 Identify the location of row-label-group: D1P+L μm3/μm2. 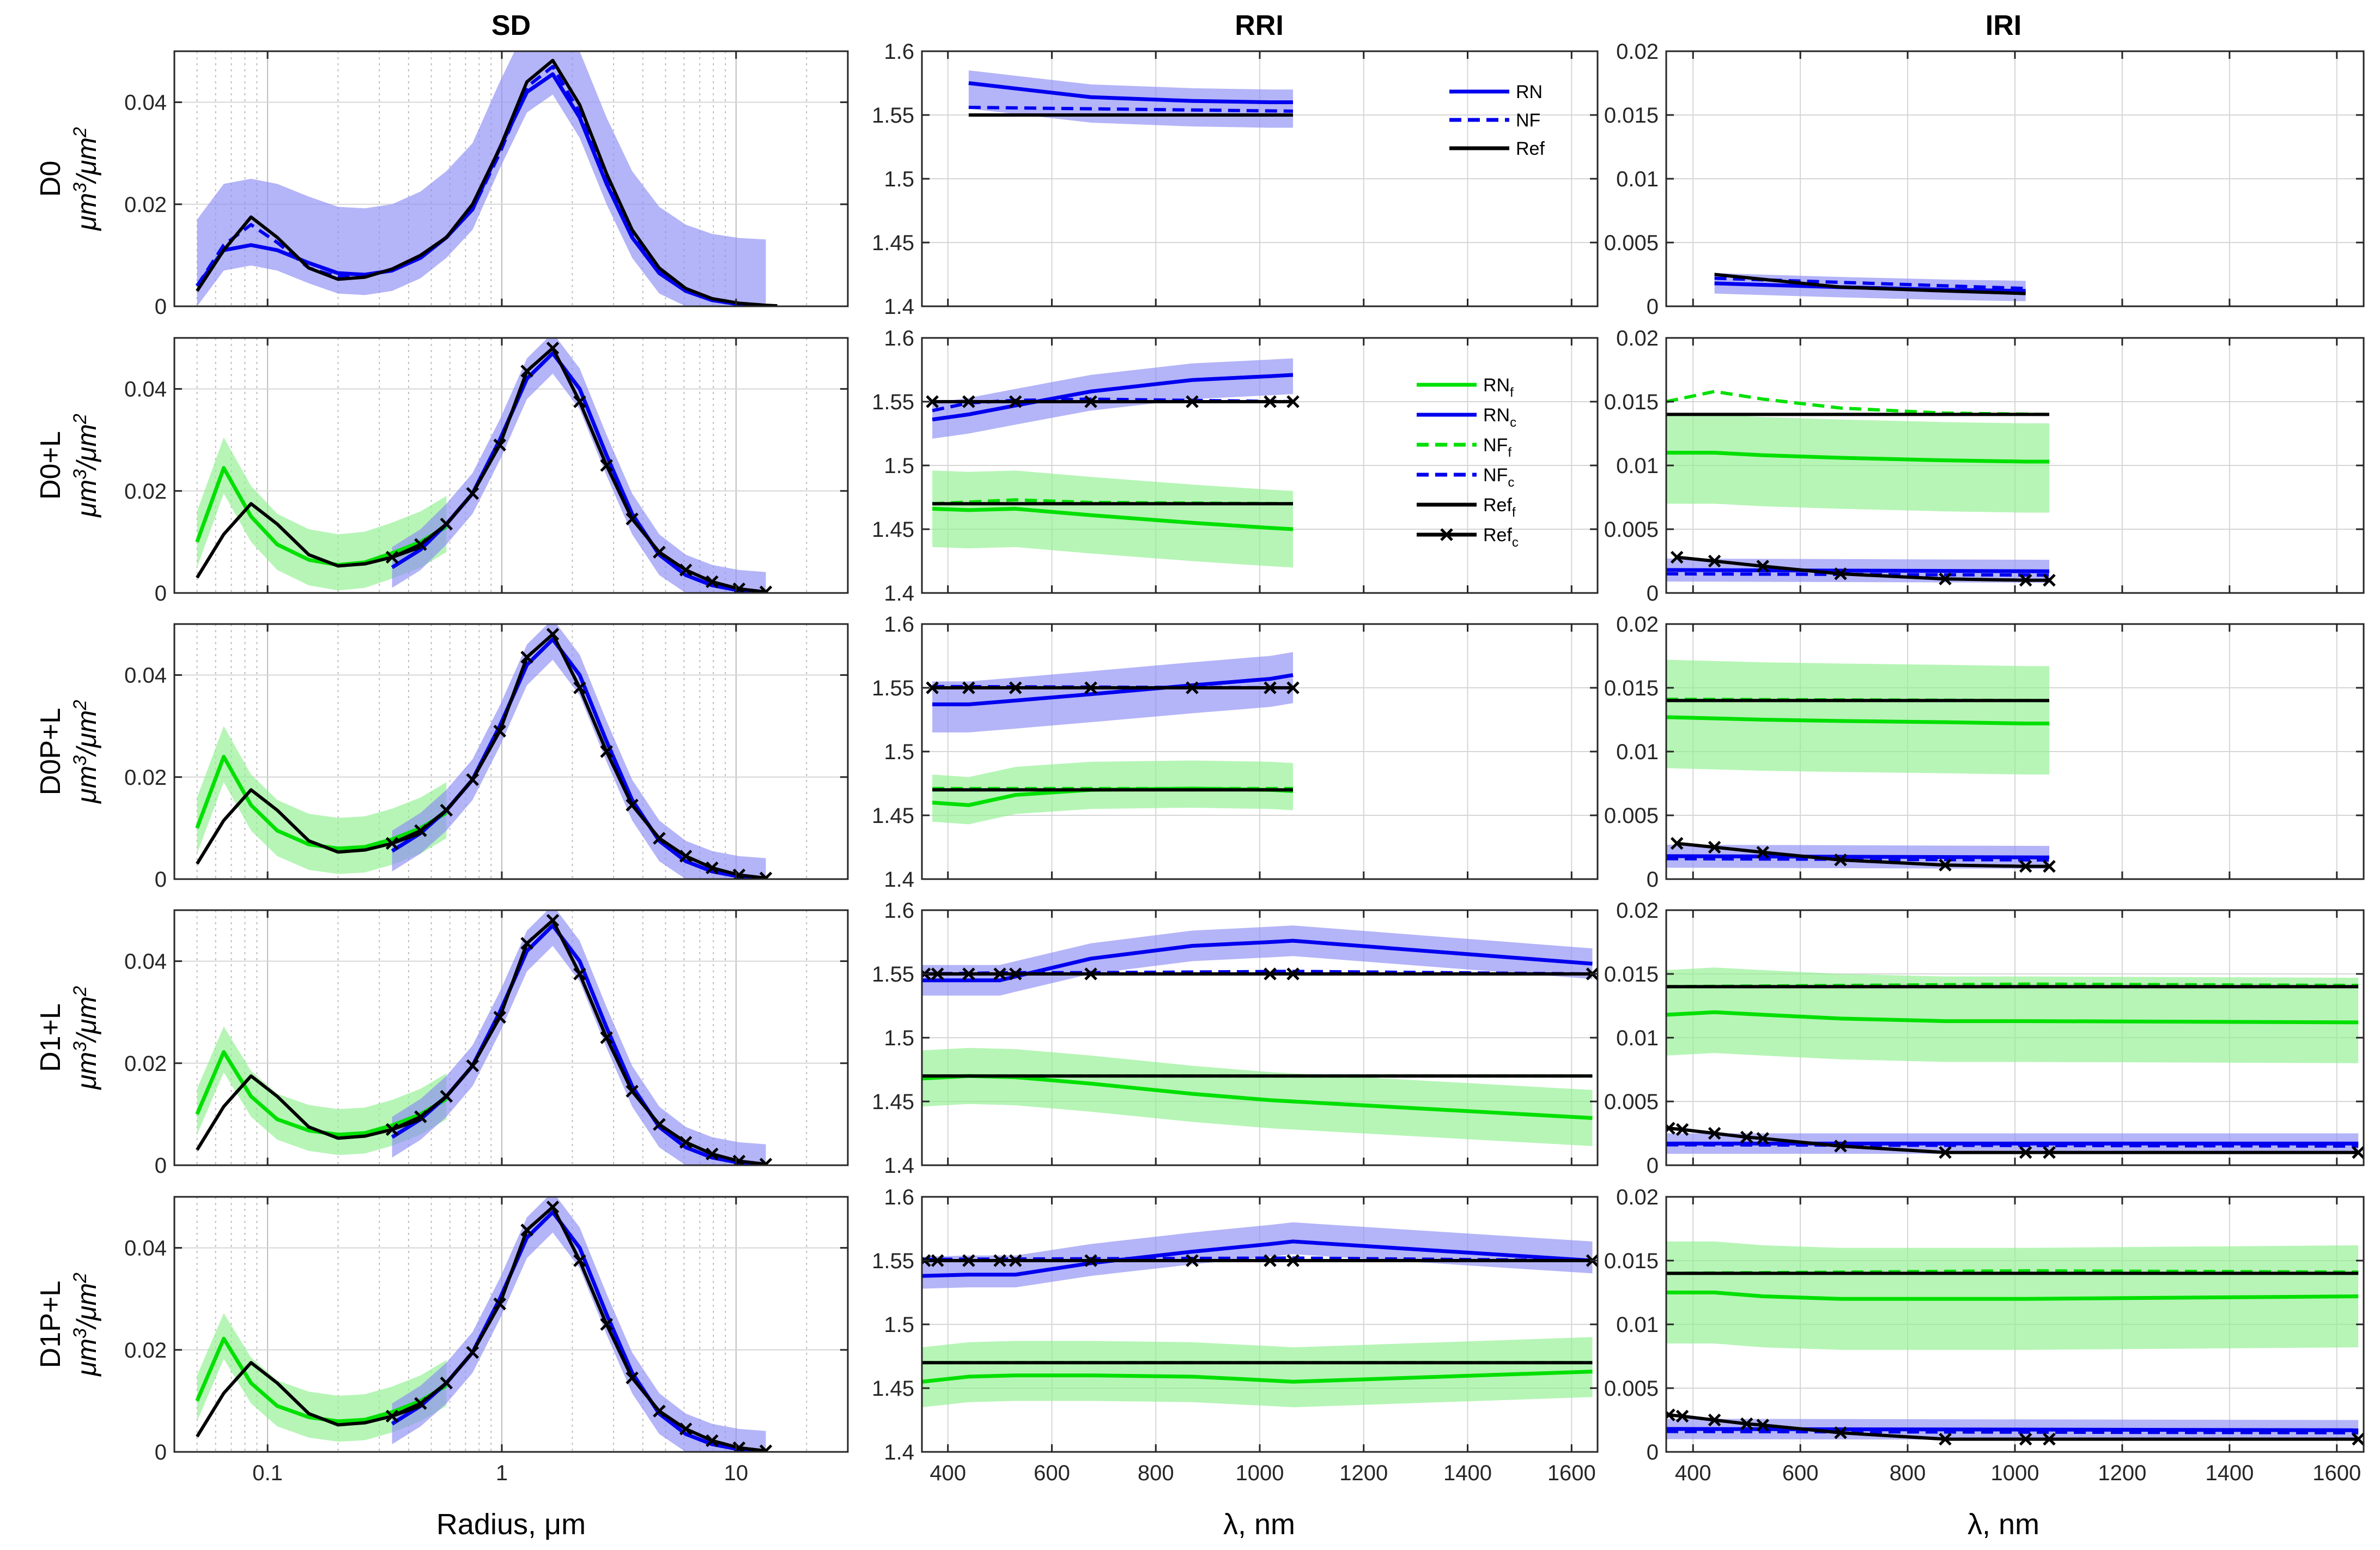
(68, 1325).